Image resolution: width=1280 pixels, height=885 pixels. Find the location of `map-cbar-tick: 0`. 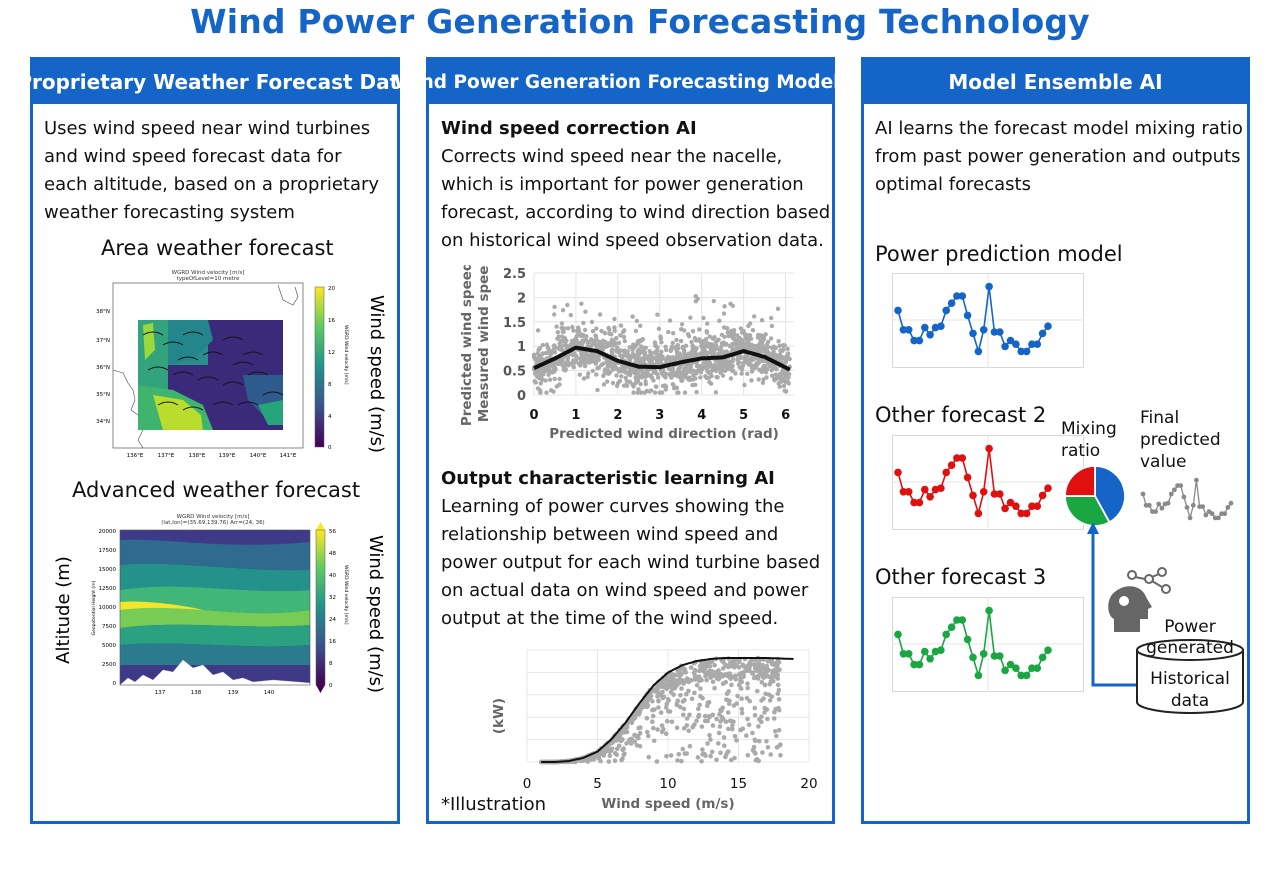

map-cbar-tick: 0 is located at coordinates (330, 448).